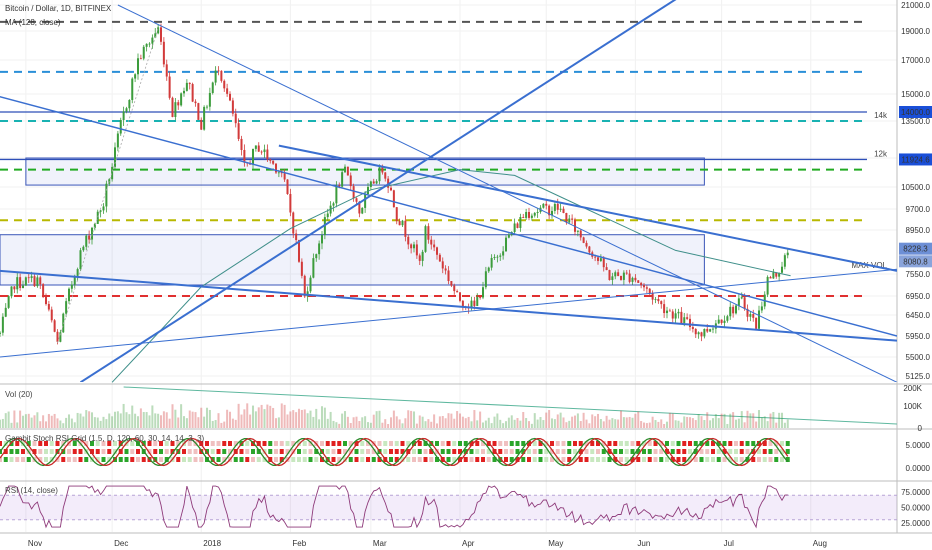 This screenshot has width=932, height=550. What do you see at coordinates (915, 187) in the screenshot?
I see `price-tick-label: 10500.0` at bounding box center [915, 187].